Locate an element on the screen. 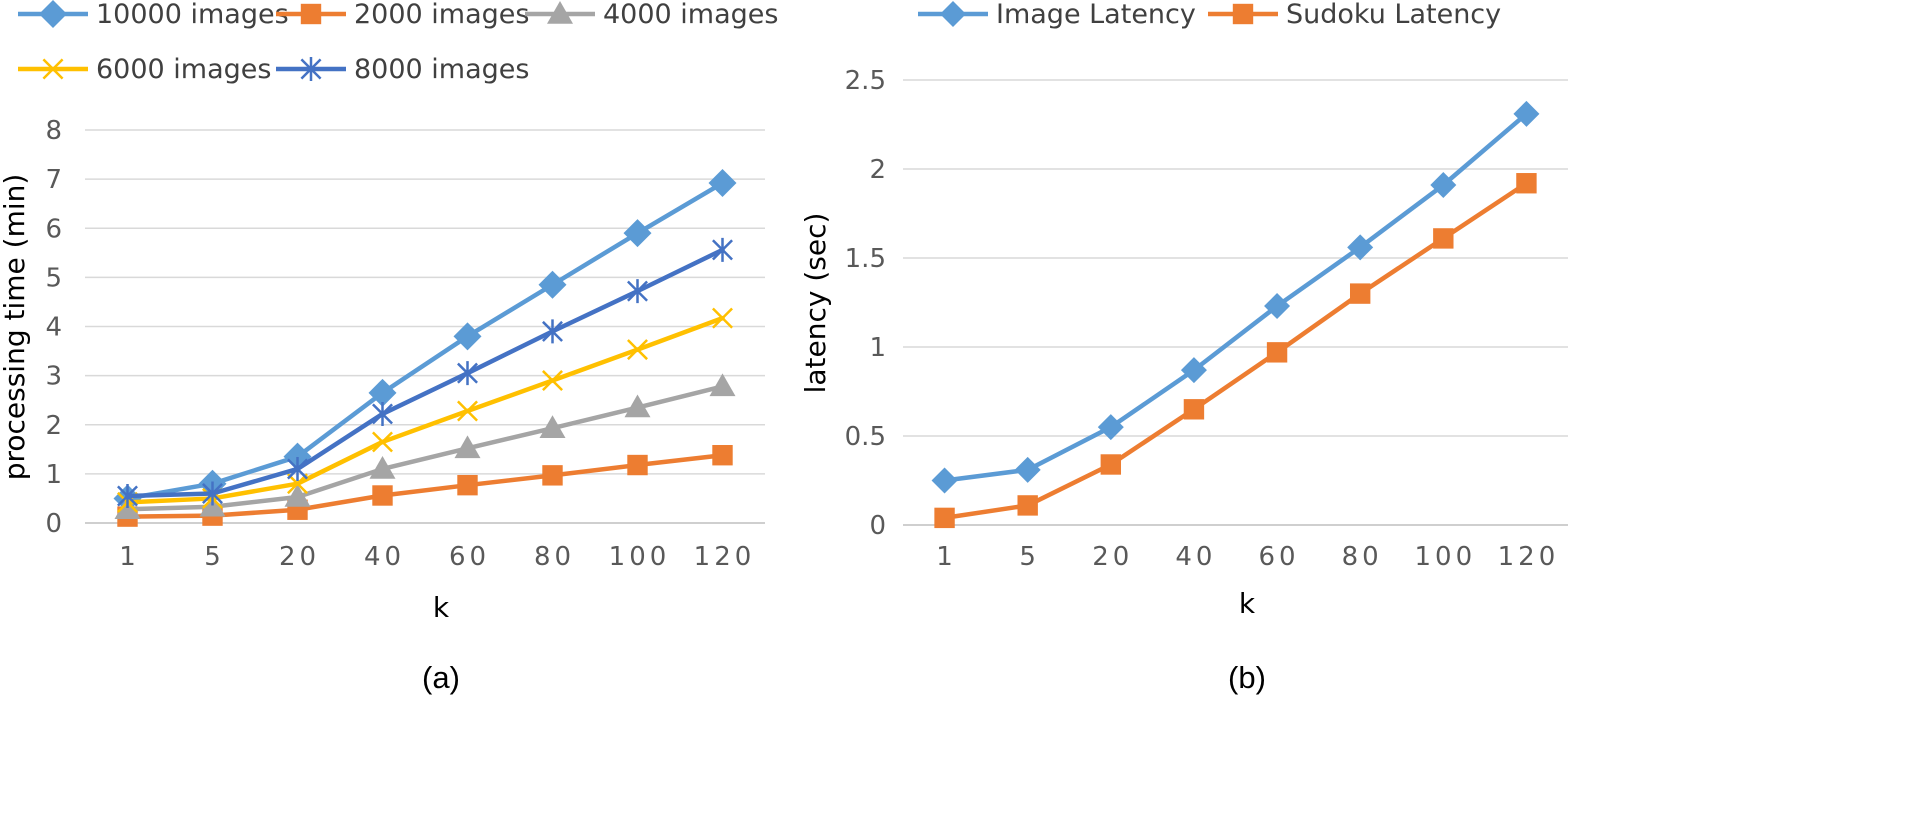  y-tick-label: 8 is located at coordinates (53, 131).